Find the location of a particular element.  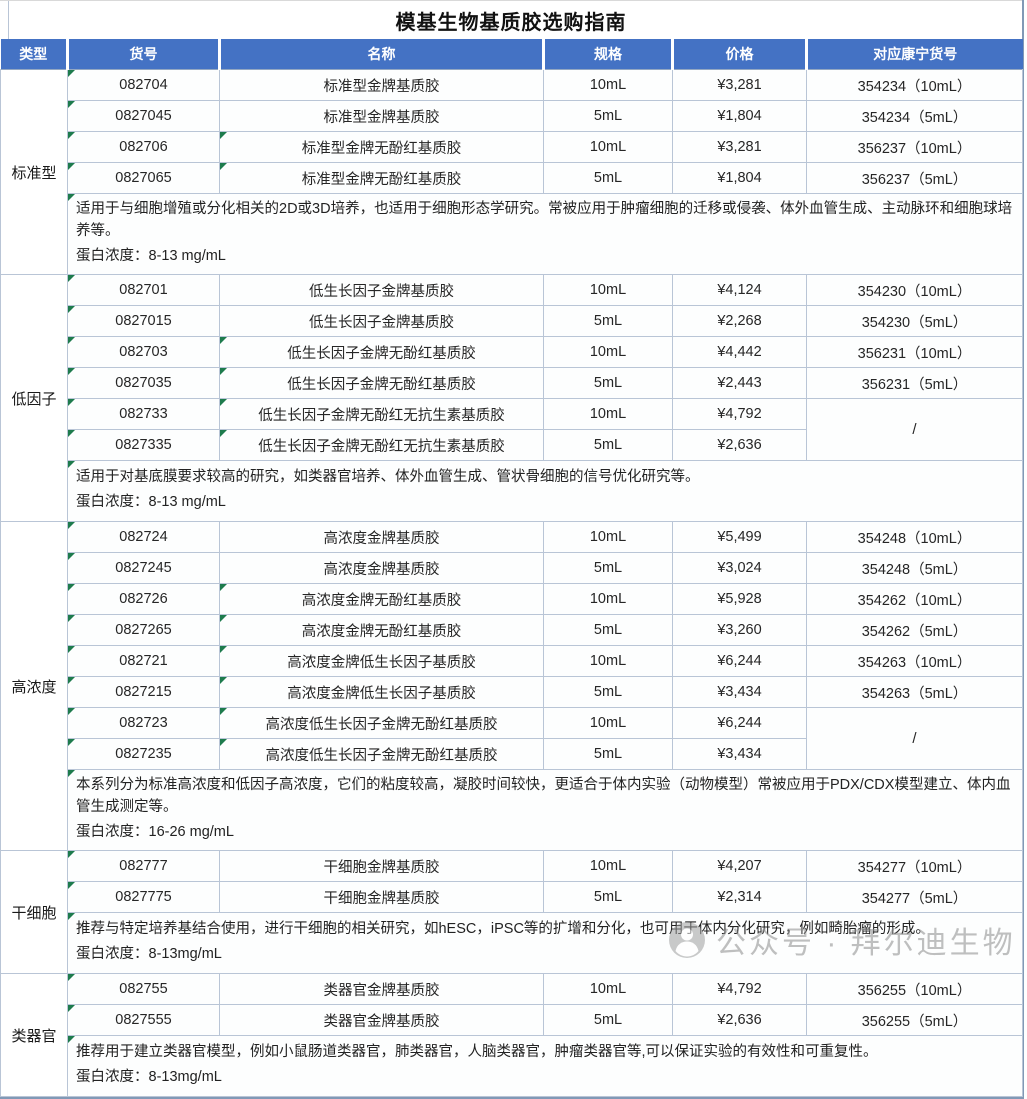

table-row: 0827555 类器官金牌基质胶 5mL ¥2,636 356255（5mL） is located at coordinates (512, 1020).